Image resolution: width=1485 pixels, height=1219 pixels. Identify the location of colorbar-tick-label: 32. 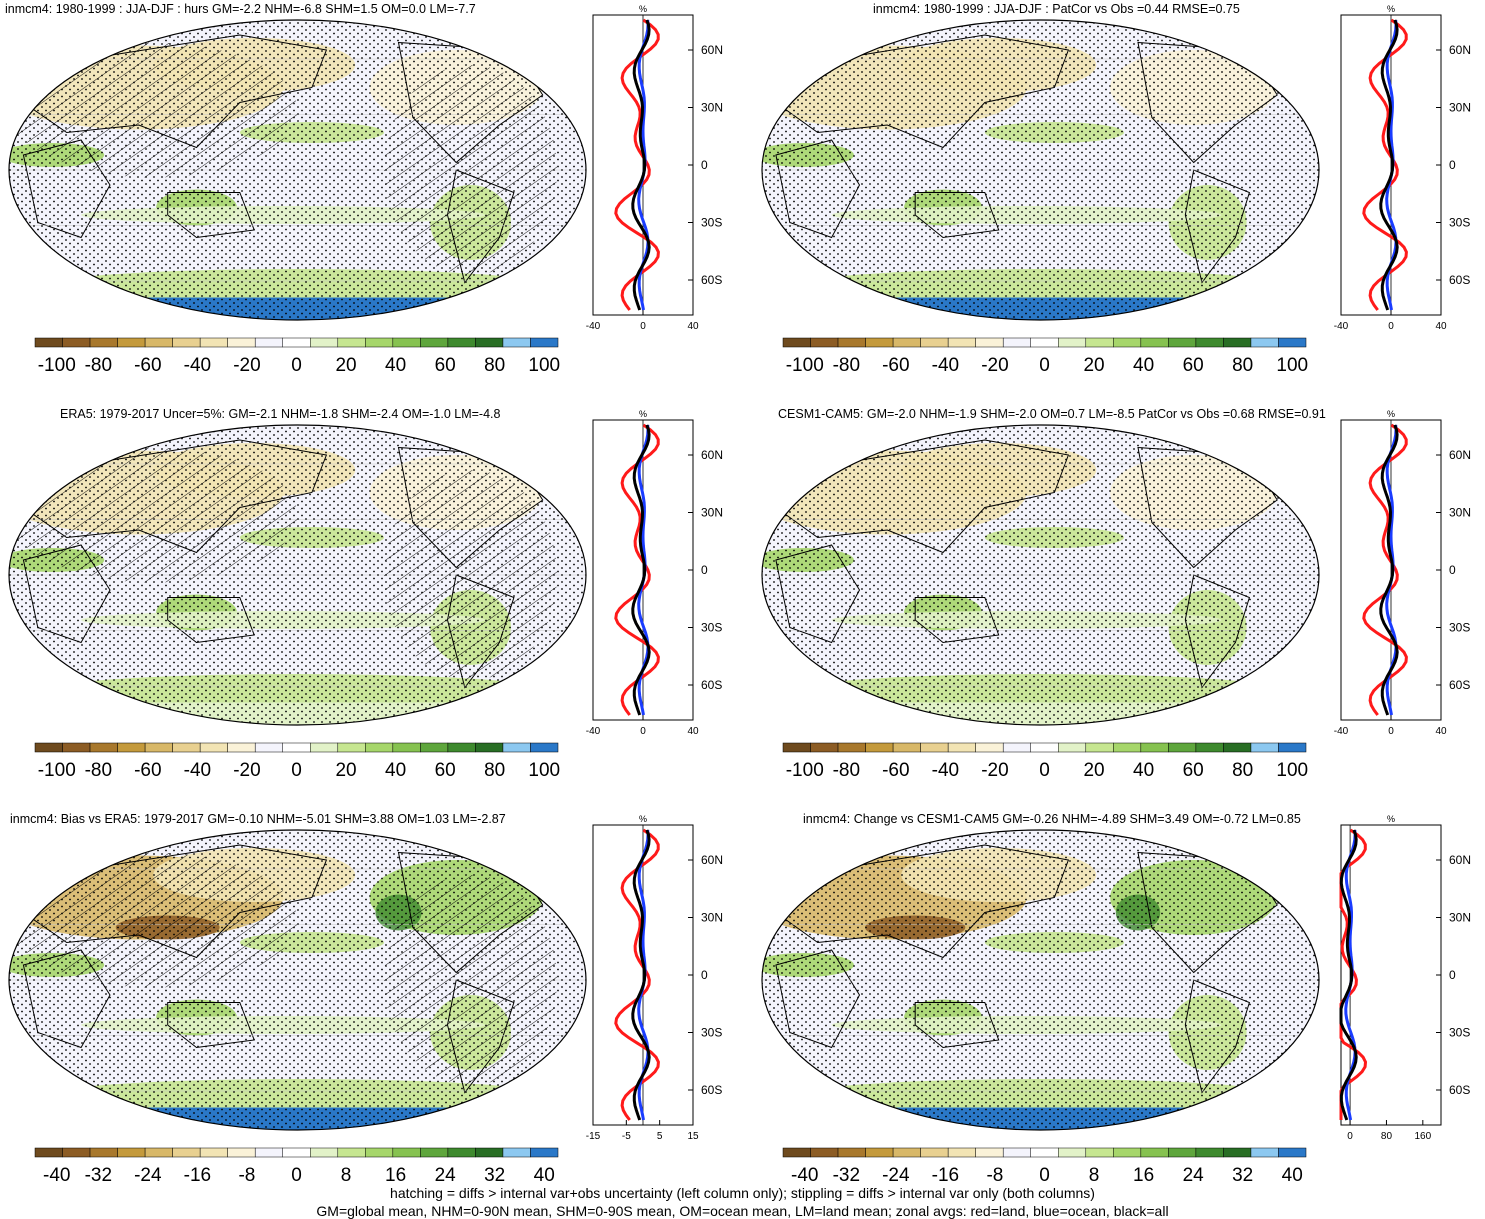
(1242, 1175).